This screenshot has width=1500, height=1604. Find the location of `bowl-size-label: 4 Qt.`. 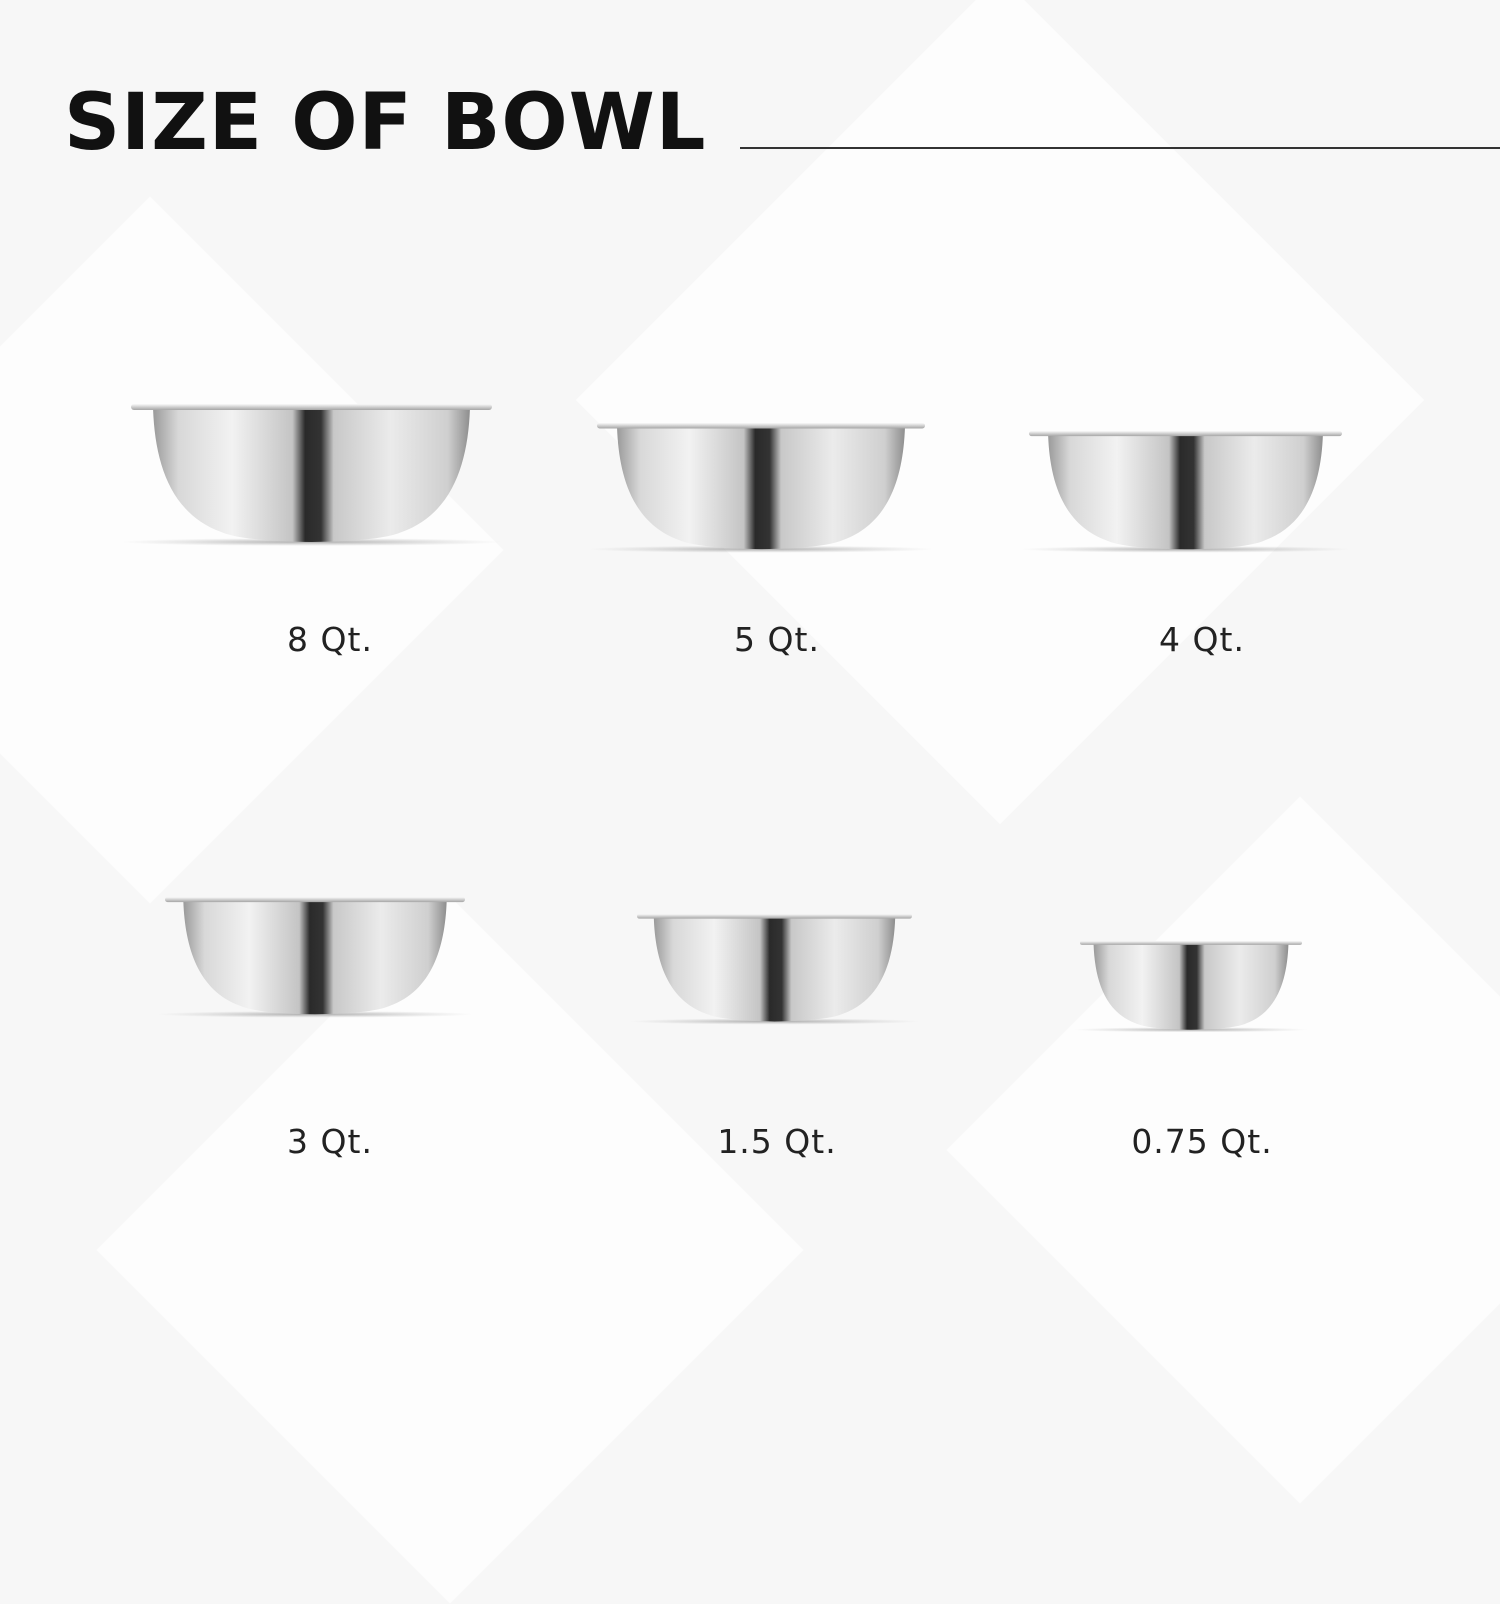

bowl-size-label: 4 Qt. is located at coordinates (1202, 639).